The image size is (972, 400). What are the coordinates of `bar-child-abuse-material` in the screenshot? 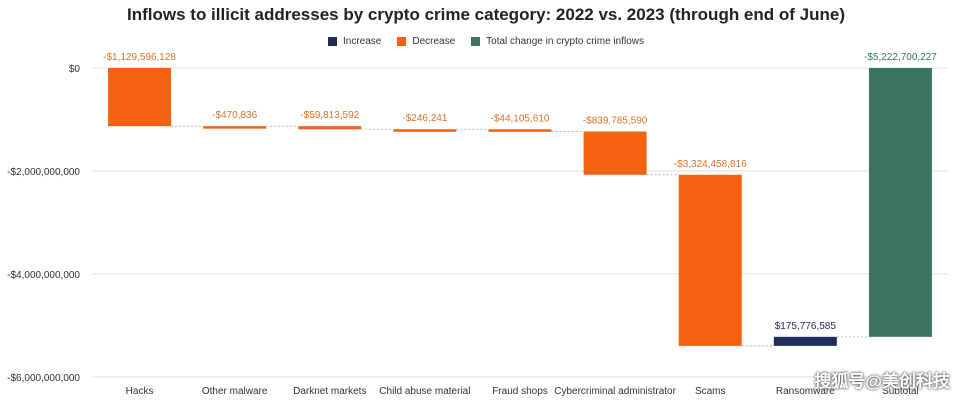 It's located at (425, 130).